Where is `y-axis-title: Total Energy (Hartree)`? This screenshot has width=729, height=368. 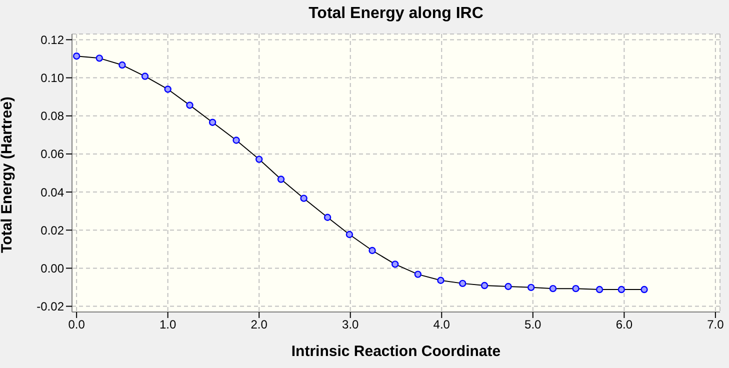 y-axis-title: Total Energy (Hartree) is located at coordinates (8, 174).